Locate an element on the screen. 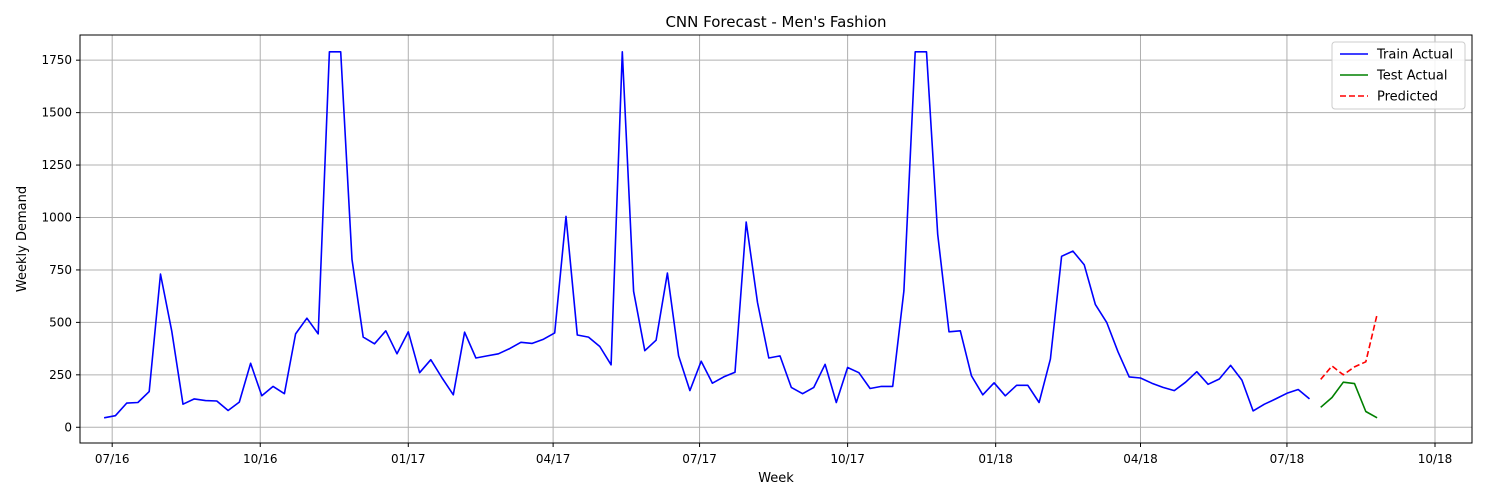 This screenshot has height=500, width=1500. x-tick-label: 10/18 is located at coordinates (1435, 459).